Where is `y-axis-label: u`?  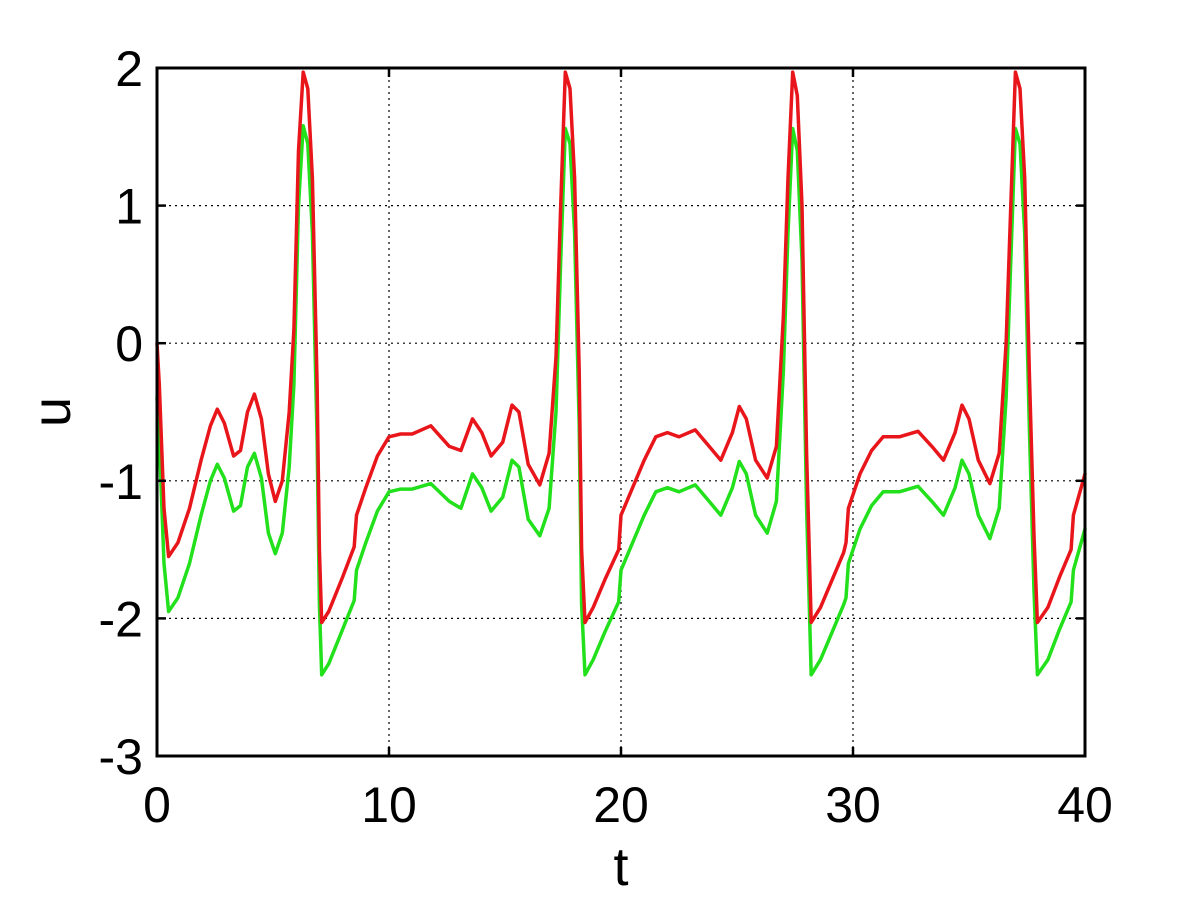 y-axis-label: u is located at coordinates (52, 412).